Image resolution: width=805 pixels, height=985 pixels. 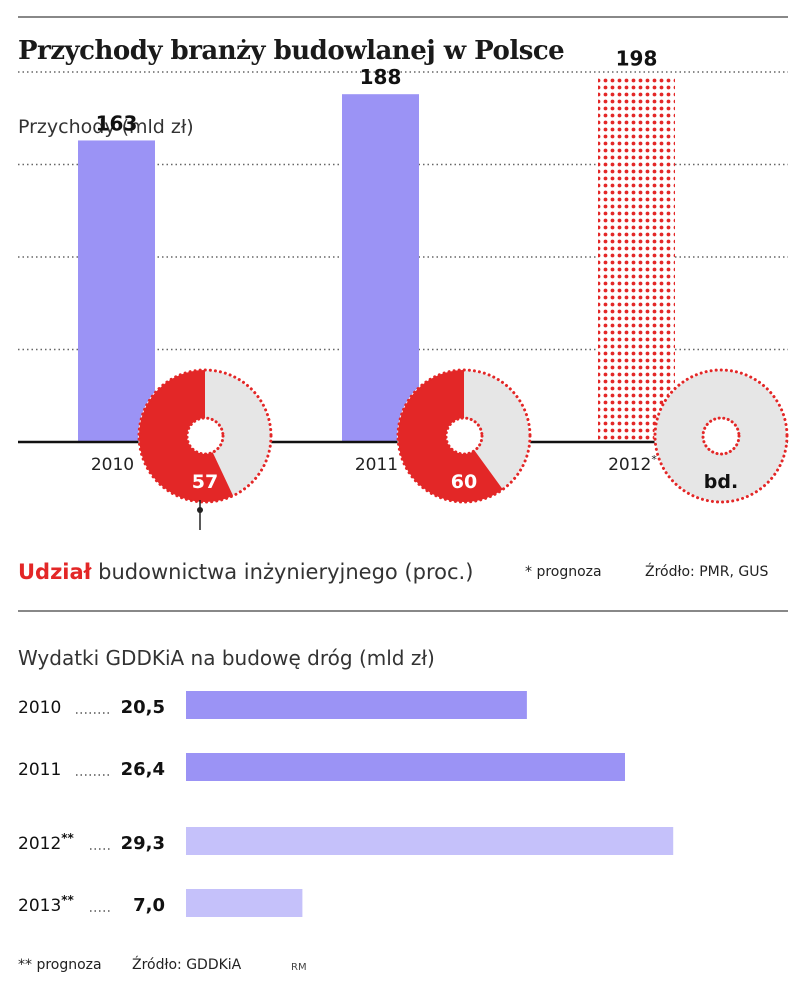 What do you see at coordinates (707, 572) in the screenshot?
I see `revenue-source: Źródło: PMR, GUS` at bounding box center [707, 572].